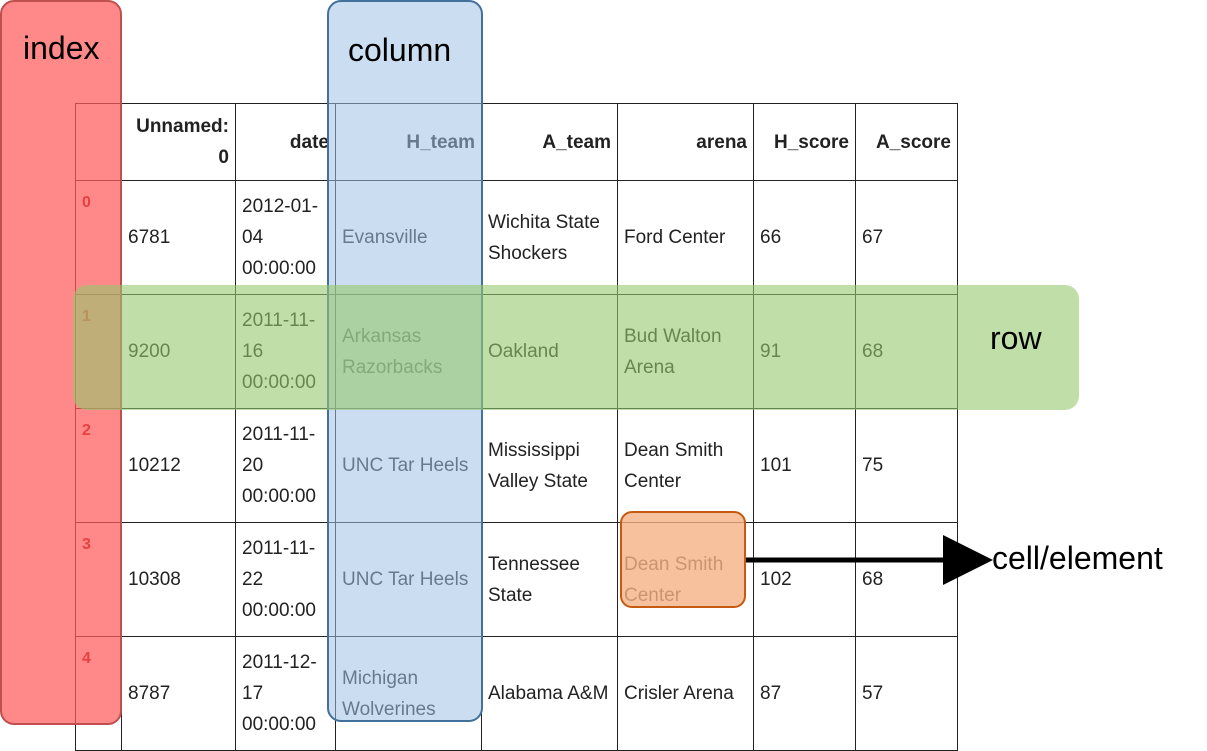 This screenshot has height=751, width=1207. I want to click on table-cell: 75, so click(906, 465).